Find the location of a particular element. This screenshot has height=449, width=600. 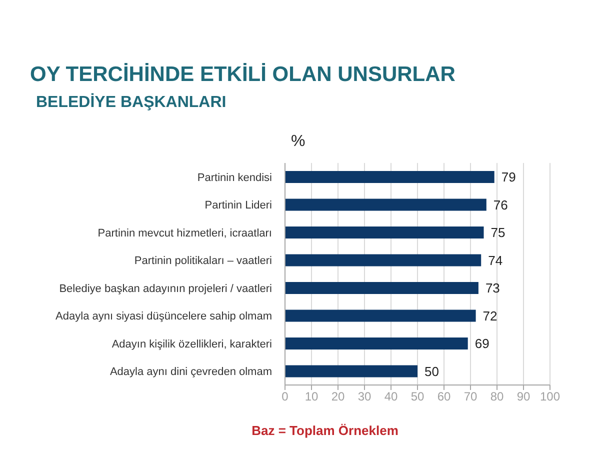

x-tick-label: 50 is located at coordinates (417, 397).